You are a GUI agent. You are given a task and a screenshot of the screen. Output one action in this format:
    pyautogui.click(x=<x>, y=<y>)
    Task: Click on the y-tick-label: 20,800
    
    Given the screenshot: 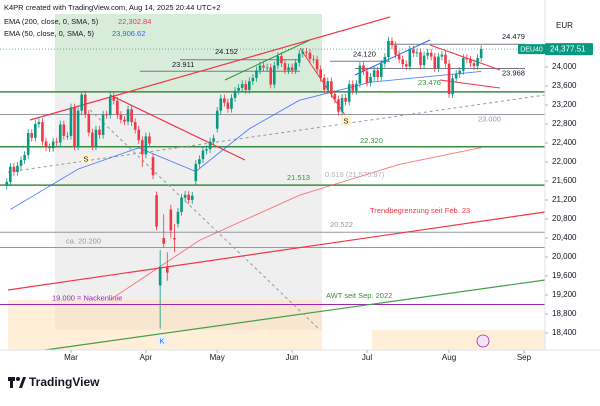 What is the action you would take?
    pyautogui.click(x=564, y=218)
    